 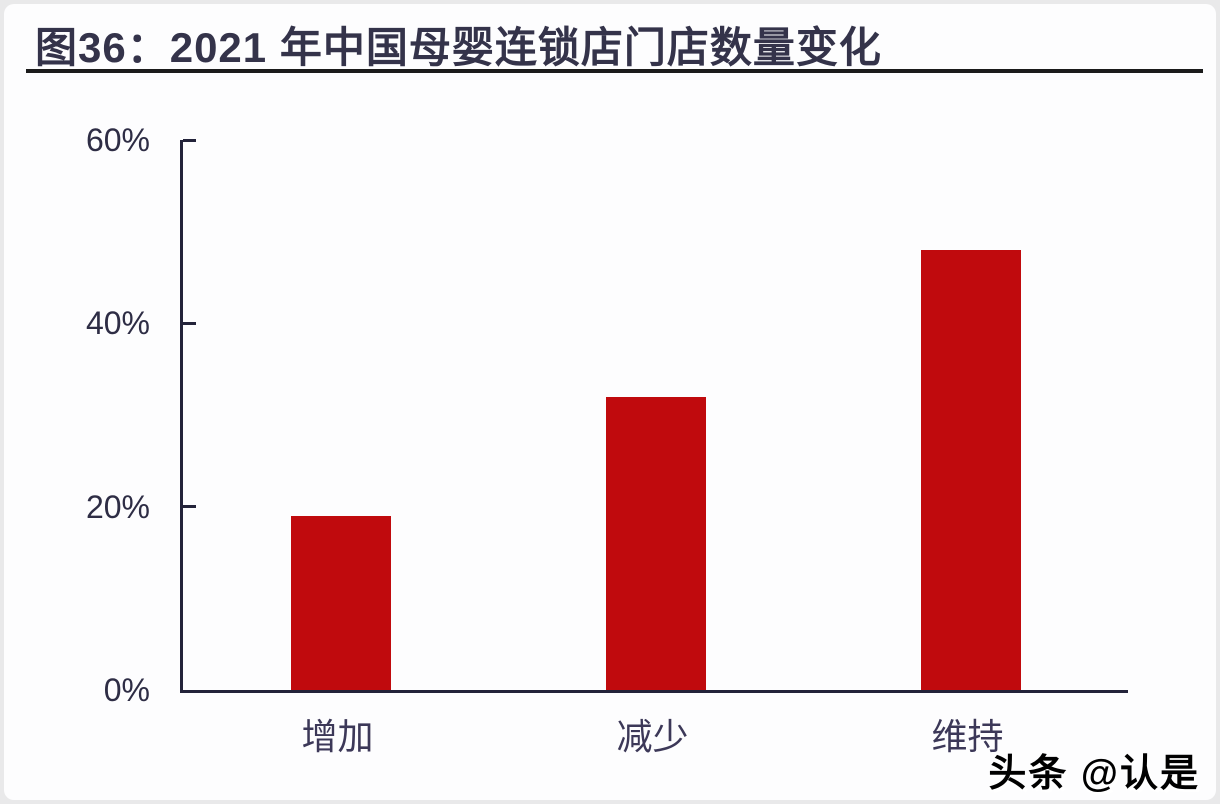 I want to click on y-tick-label: 40%, so click(x=117, y=323).